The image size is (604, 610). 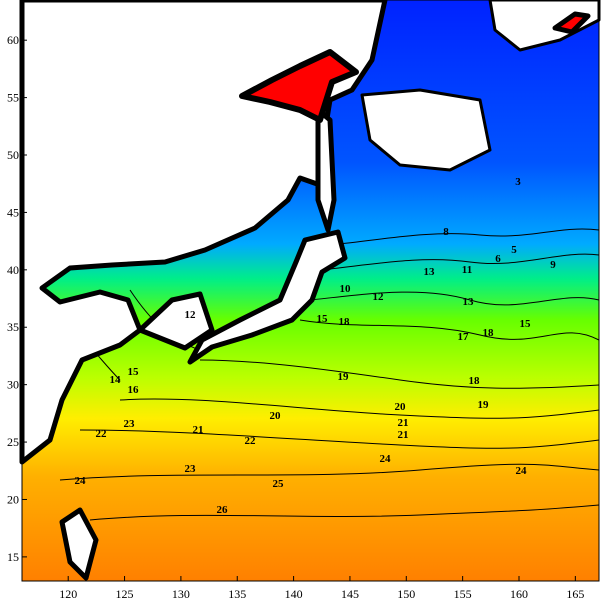 What do you see at coordinates (13, 327) in the screenshot?
I see `y-tick-label: 35` at bounding box center [13, 327].